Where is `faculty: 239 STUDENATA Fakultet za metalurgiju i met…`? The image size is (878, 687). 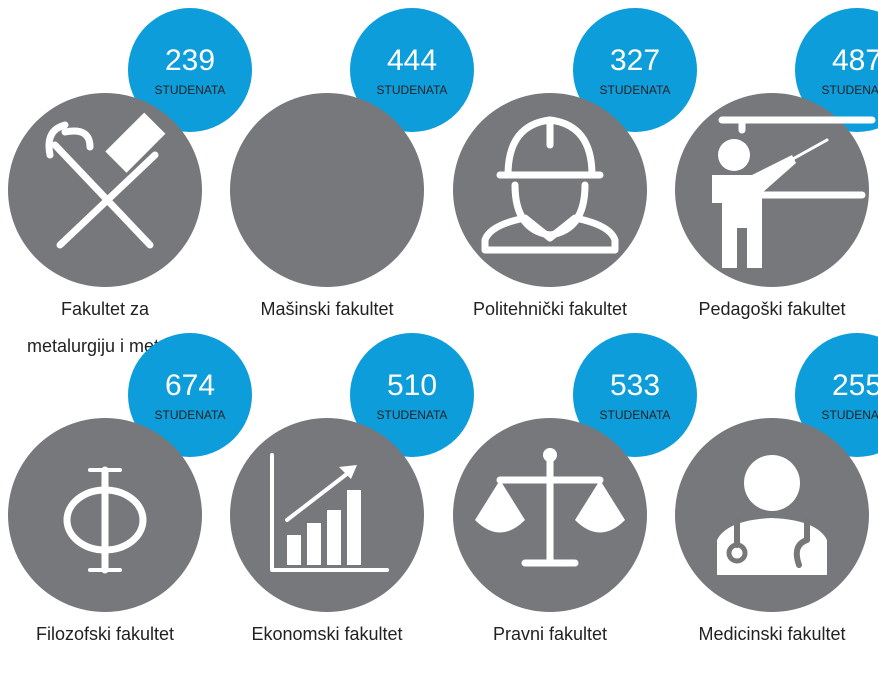
faculty: 239 STUDENATA Fakultet za metalurgiju i met… is located at coordinates (130, 182).